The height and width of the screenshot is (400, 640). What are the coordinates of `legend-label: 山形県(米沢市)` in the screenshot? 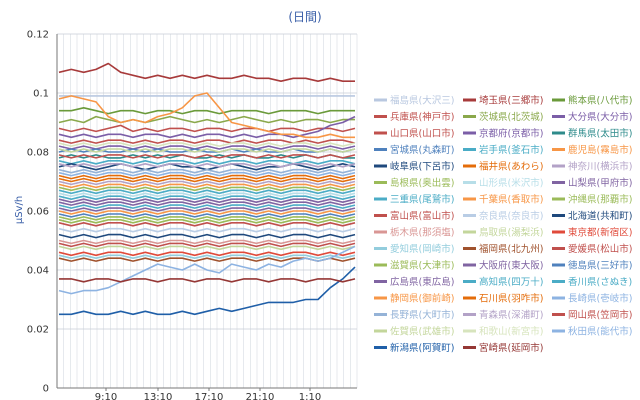 It's located at (511, 183).